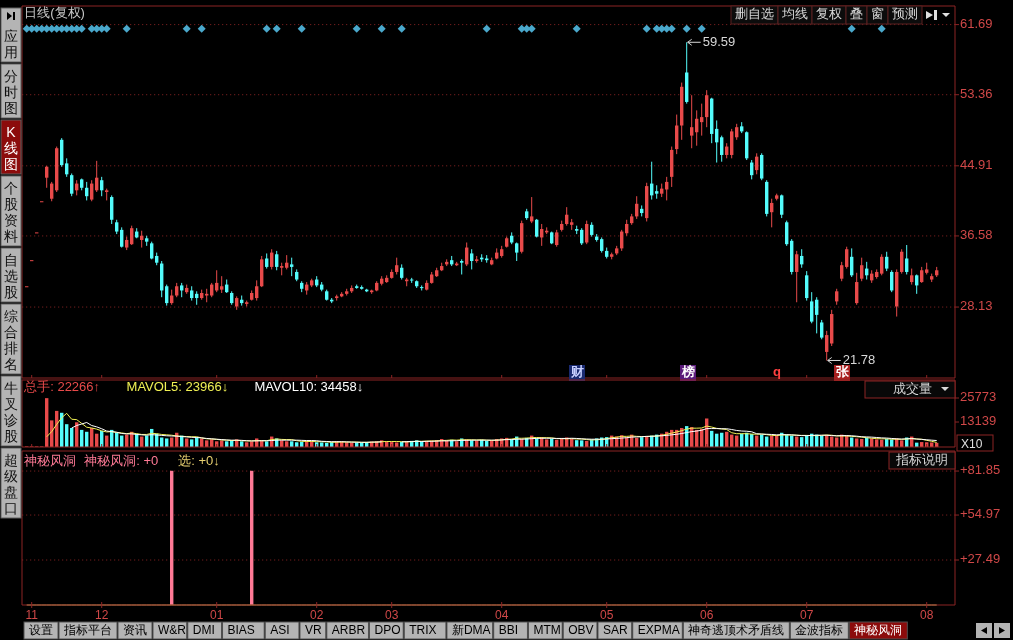 The image size is (1013, 640). I want to click on annotation: 预测, so click(905, 14).